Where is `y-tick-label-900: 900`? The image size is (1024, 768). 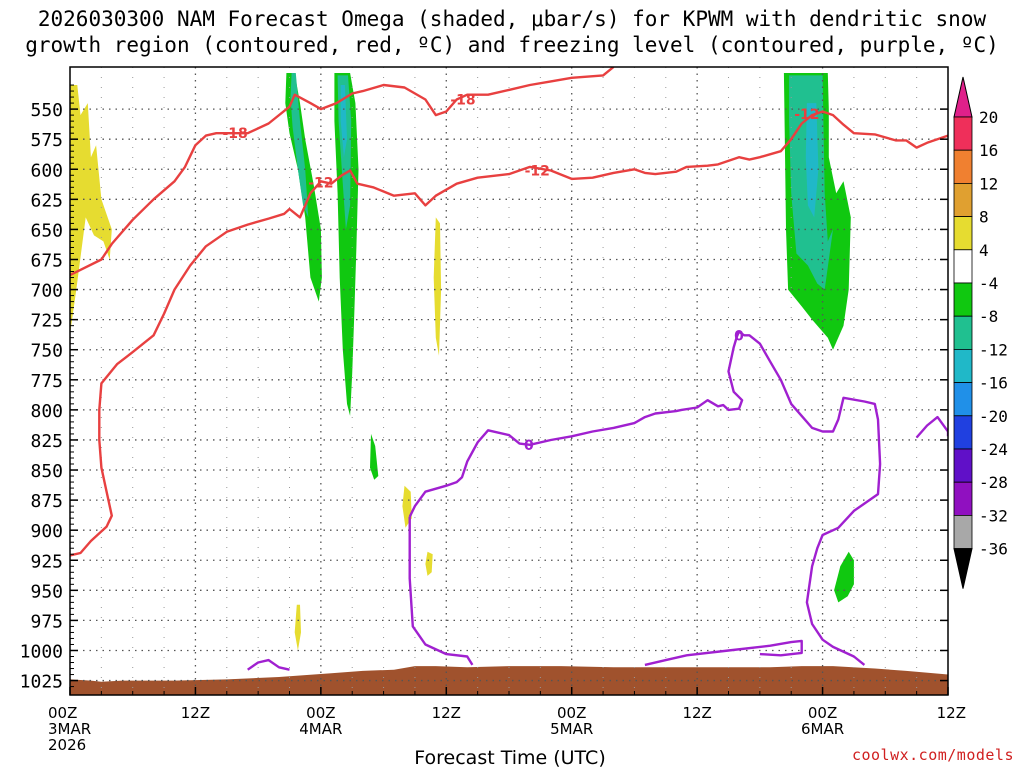
y-tick-label-900: 900 is located at coordinates (46, 531).